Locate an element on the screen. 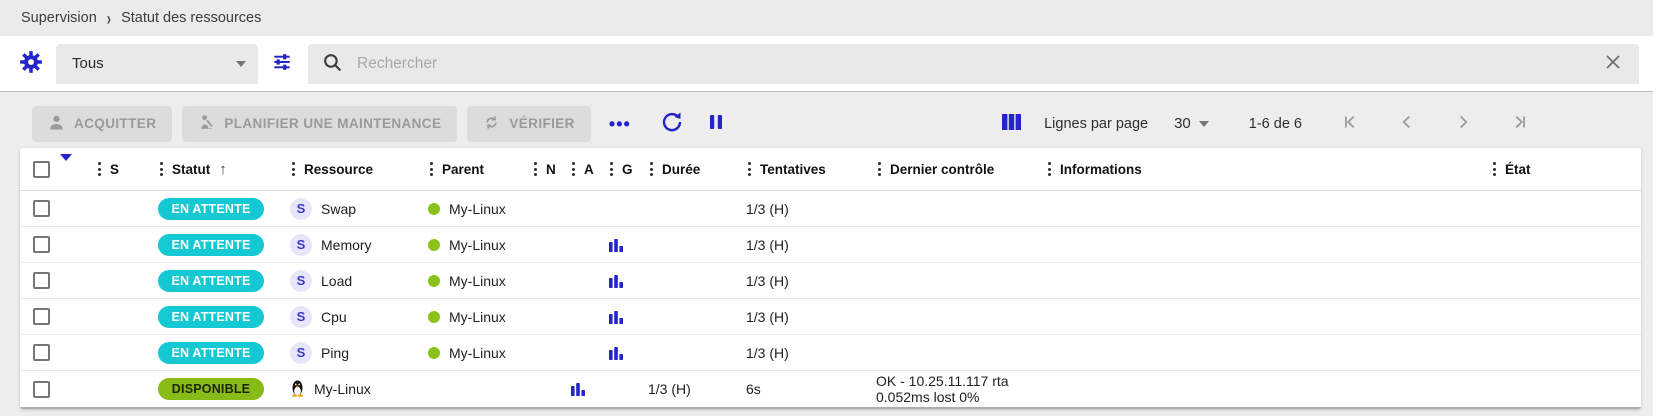 Image resolution: width=1653 pixels, height=416 pixels. column-label: N is located at coordinates (551, 169).